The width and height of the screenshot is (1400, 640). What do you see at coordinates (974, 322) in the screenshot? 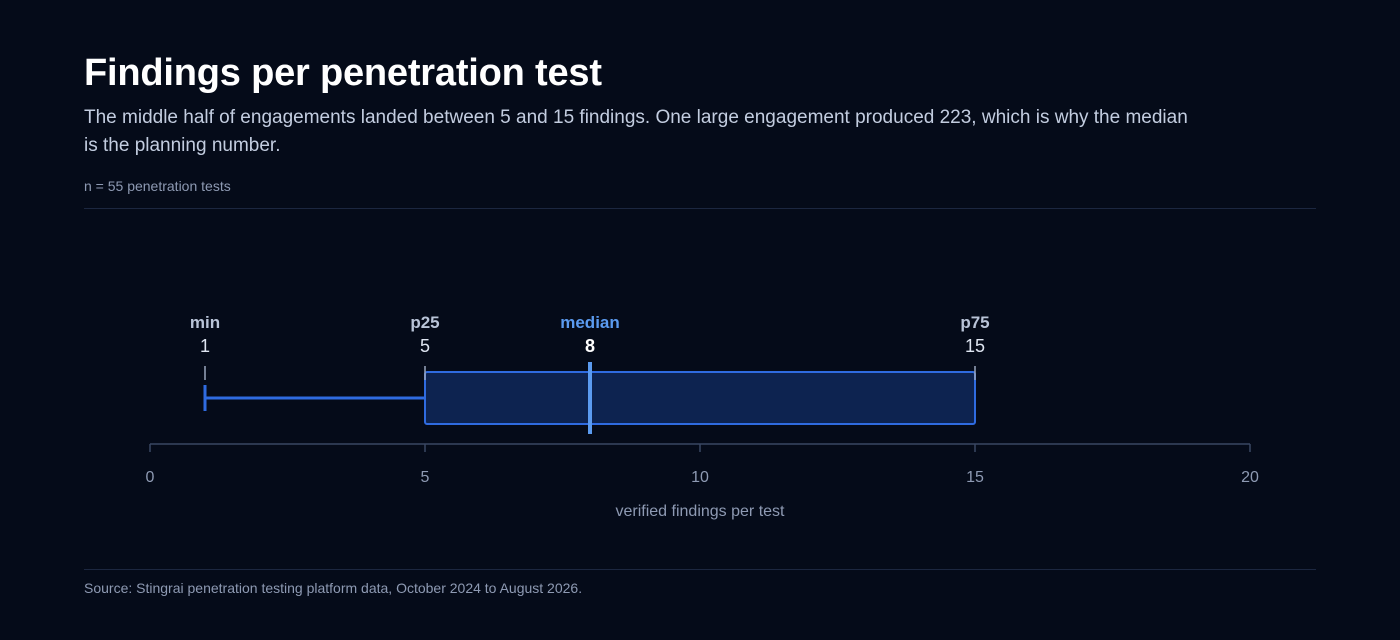
I see `stat-label-p75: p75` at bounding box center [974, 322].